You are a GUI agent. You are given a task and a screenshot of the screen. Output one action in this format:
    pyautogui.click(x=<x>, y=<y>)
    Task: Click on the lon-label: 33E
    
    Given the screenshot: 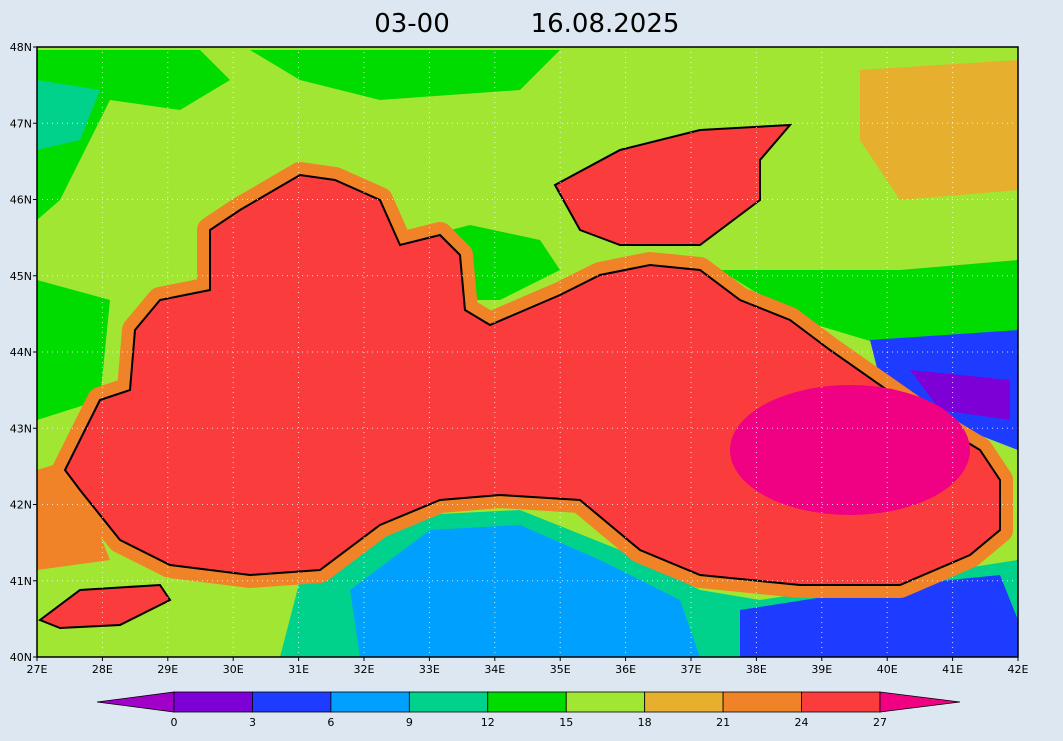 What is the action you would take?
    pyautogui.click(x=429, y=669)
    